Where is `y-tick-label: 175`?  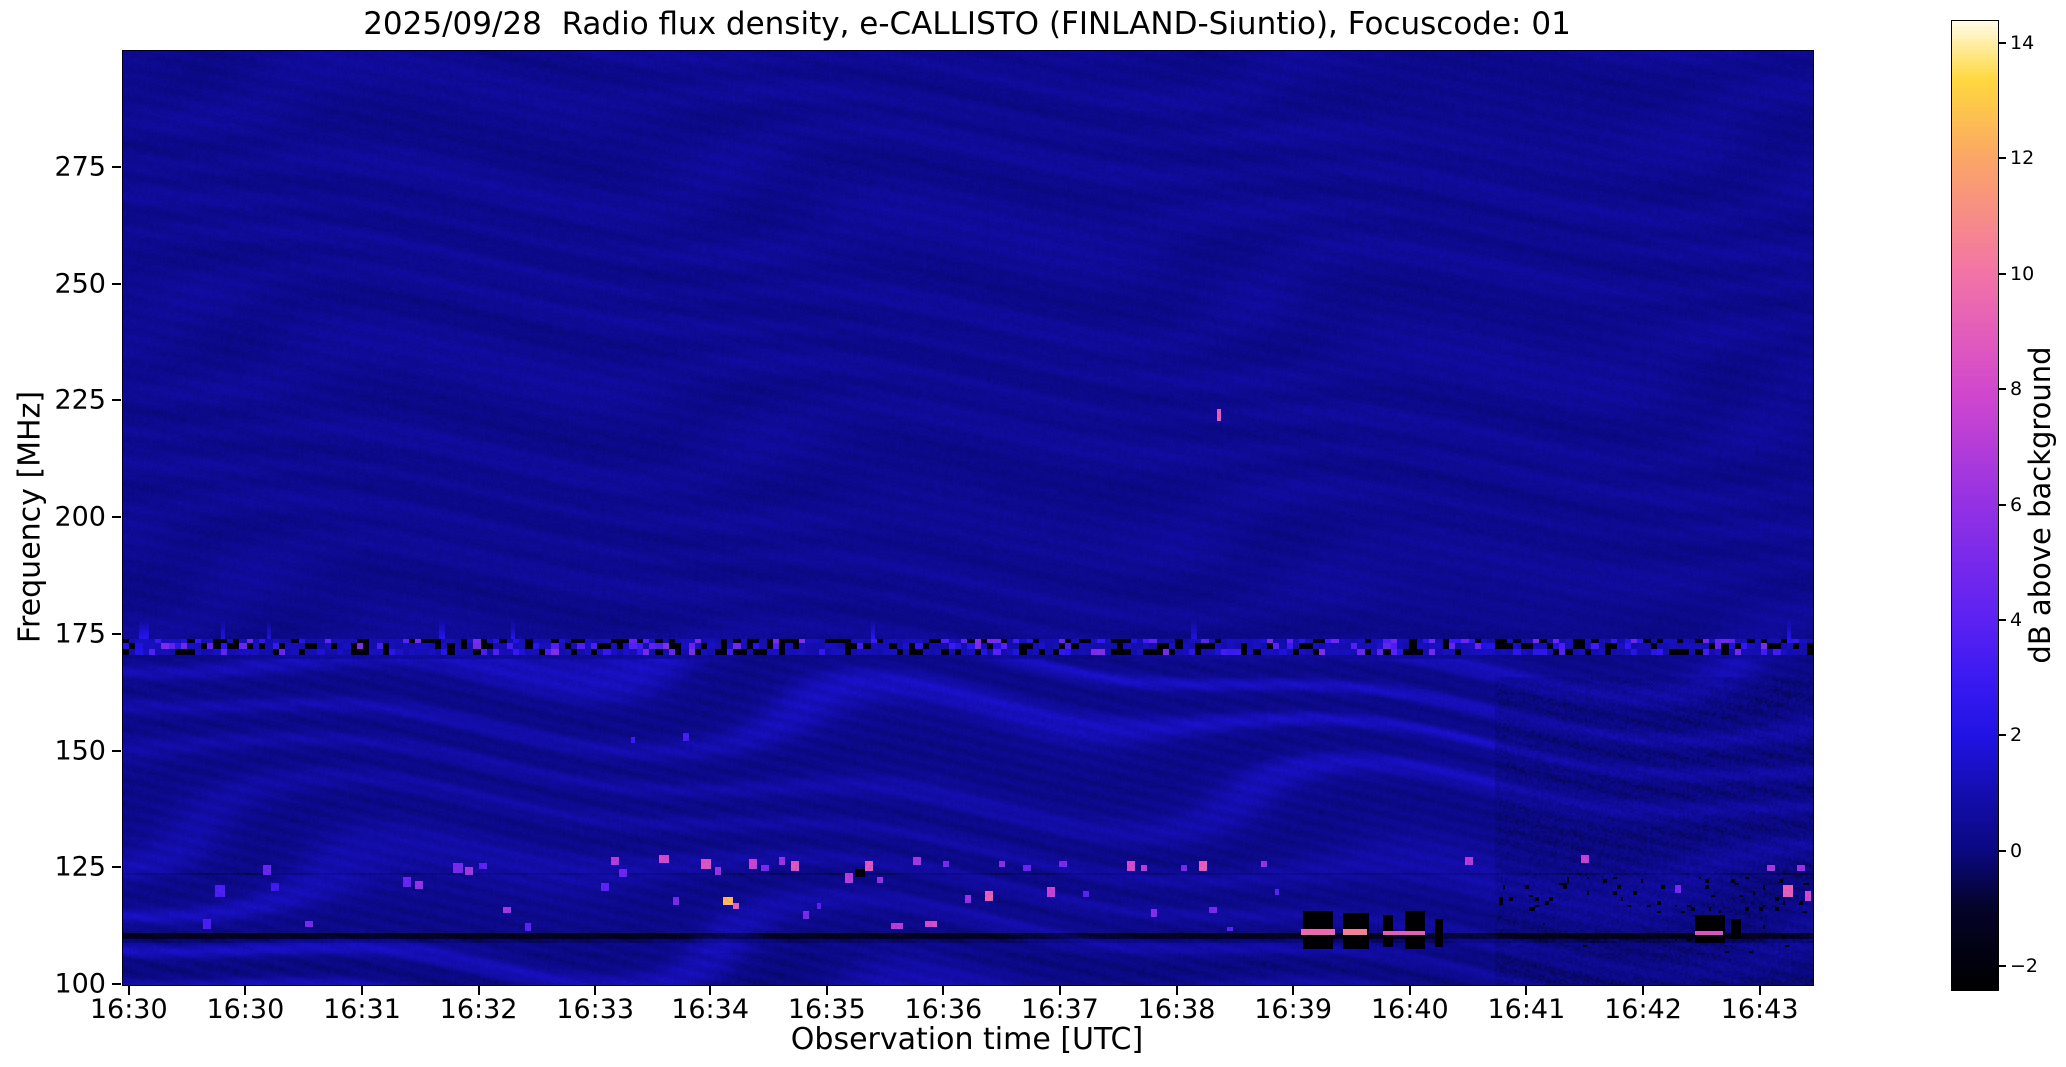
y-tick-label: 175 is located at coordinates (80, 634).